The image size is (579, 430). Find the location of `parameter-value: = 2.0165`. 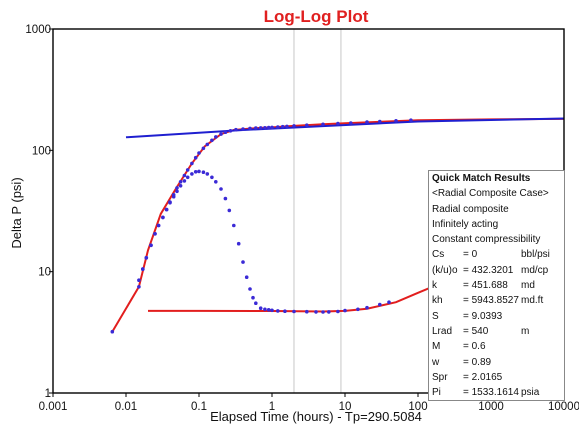

parameter-value: = 2.0165 is located at coordinates (483, 377).